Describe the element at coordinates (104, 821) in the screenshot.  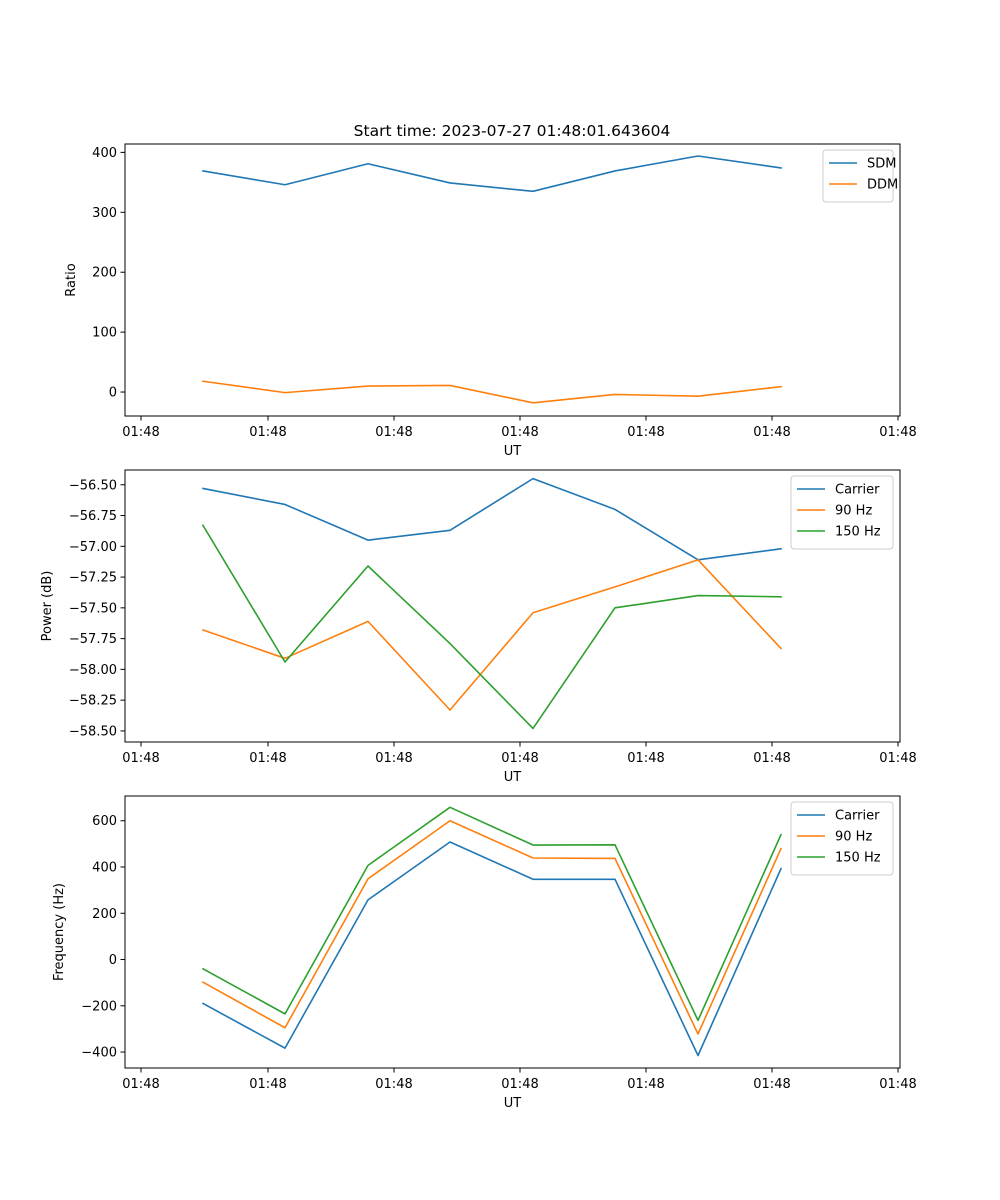
I see `y-tick-label: 600` at that location.